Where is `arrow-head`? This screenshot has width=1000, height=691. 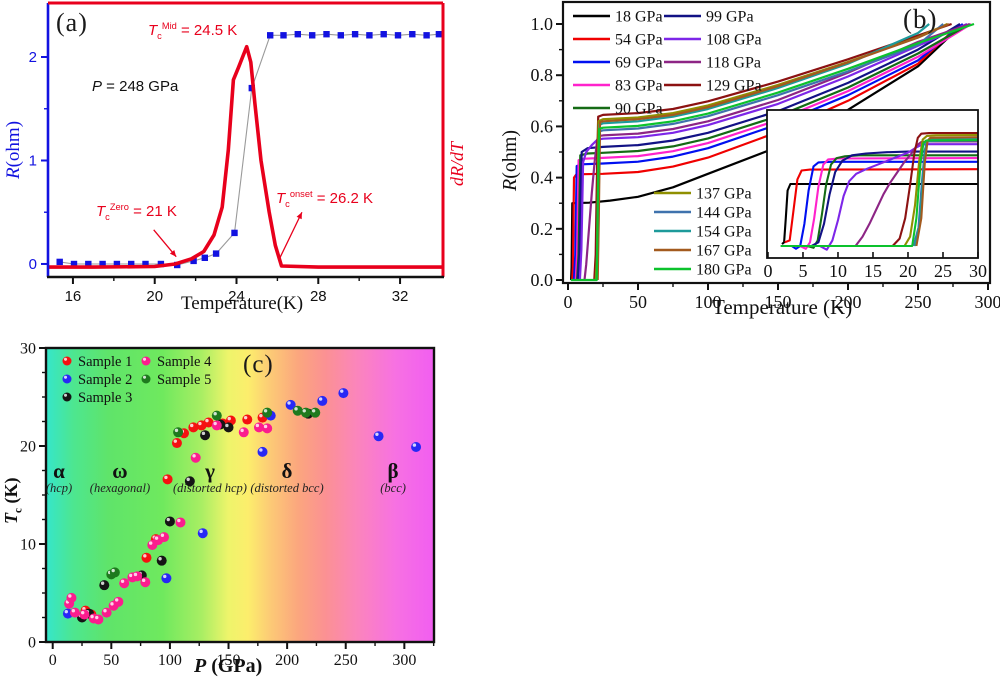 arrow-head is located at coordinates (173, 253).